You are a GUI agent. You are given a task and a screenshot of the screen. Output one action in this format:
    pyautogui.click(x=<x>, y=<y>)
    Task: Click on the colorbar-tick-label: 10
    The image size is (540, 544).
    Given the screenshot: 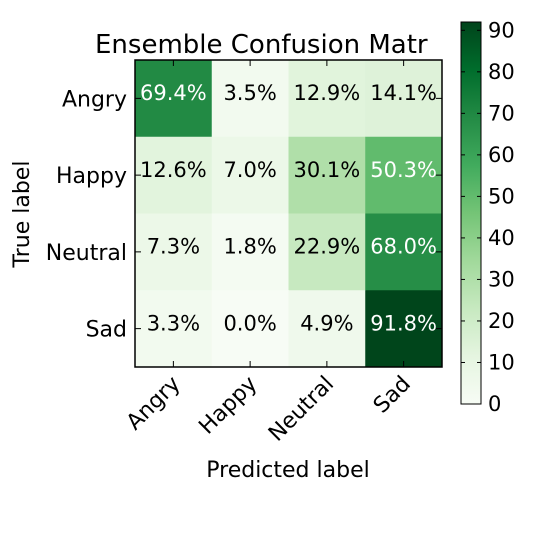 What is the action you would take?
    pyautogui.click(x=501, y=362)
    